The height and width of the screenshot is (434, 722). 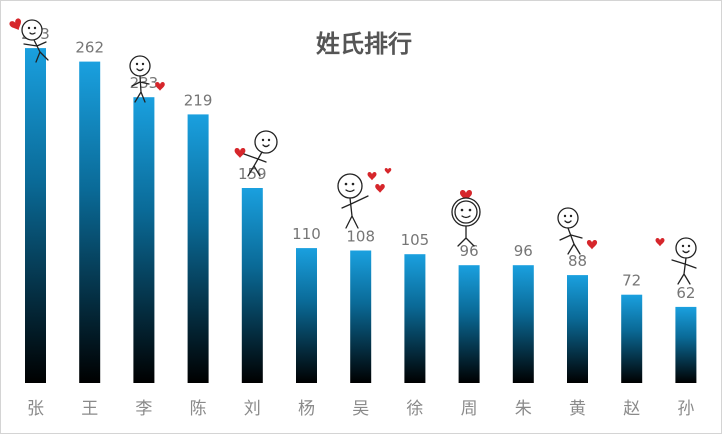 I want to click on category-label: 陈, so click(x=198, y=409).